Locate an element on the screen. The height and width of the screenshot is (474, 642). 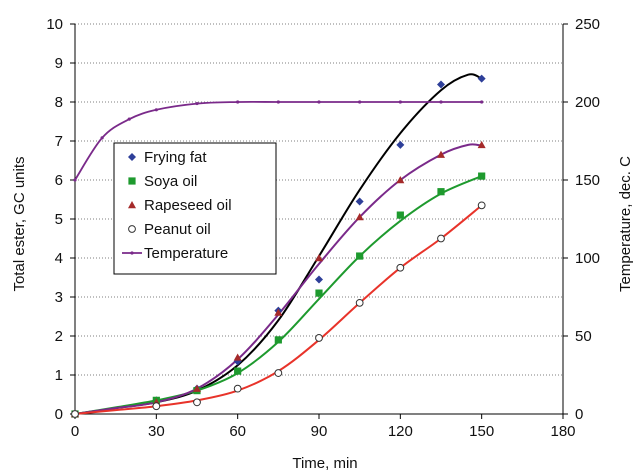
x-tick-label: 180 is located at coordinates (562, 431).